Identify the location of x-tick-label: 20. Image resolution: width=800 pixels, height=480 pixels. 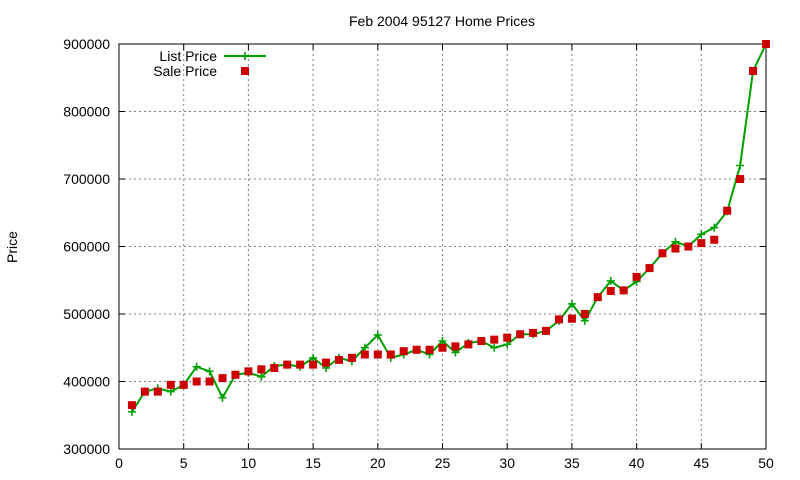
(378, 463).